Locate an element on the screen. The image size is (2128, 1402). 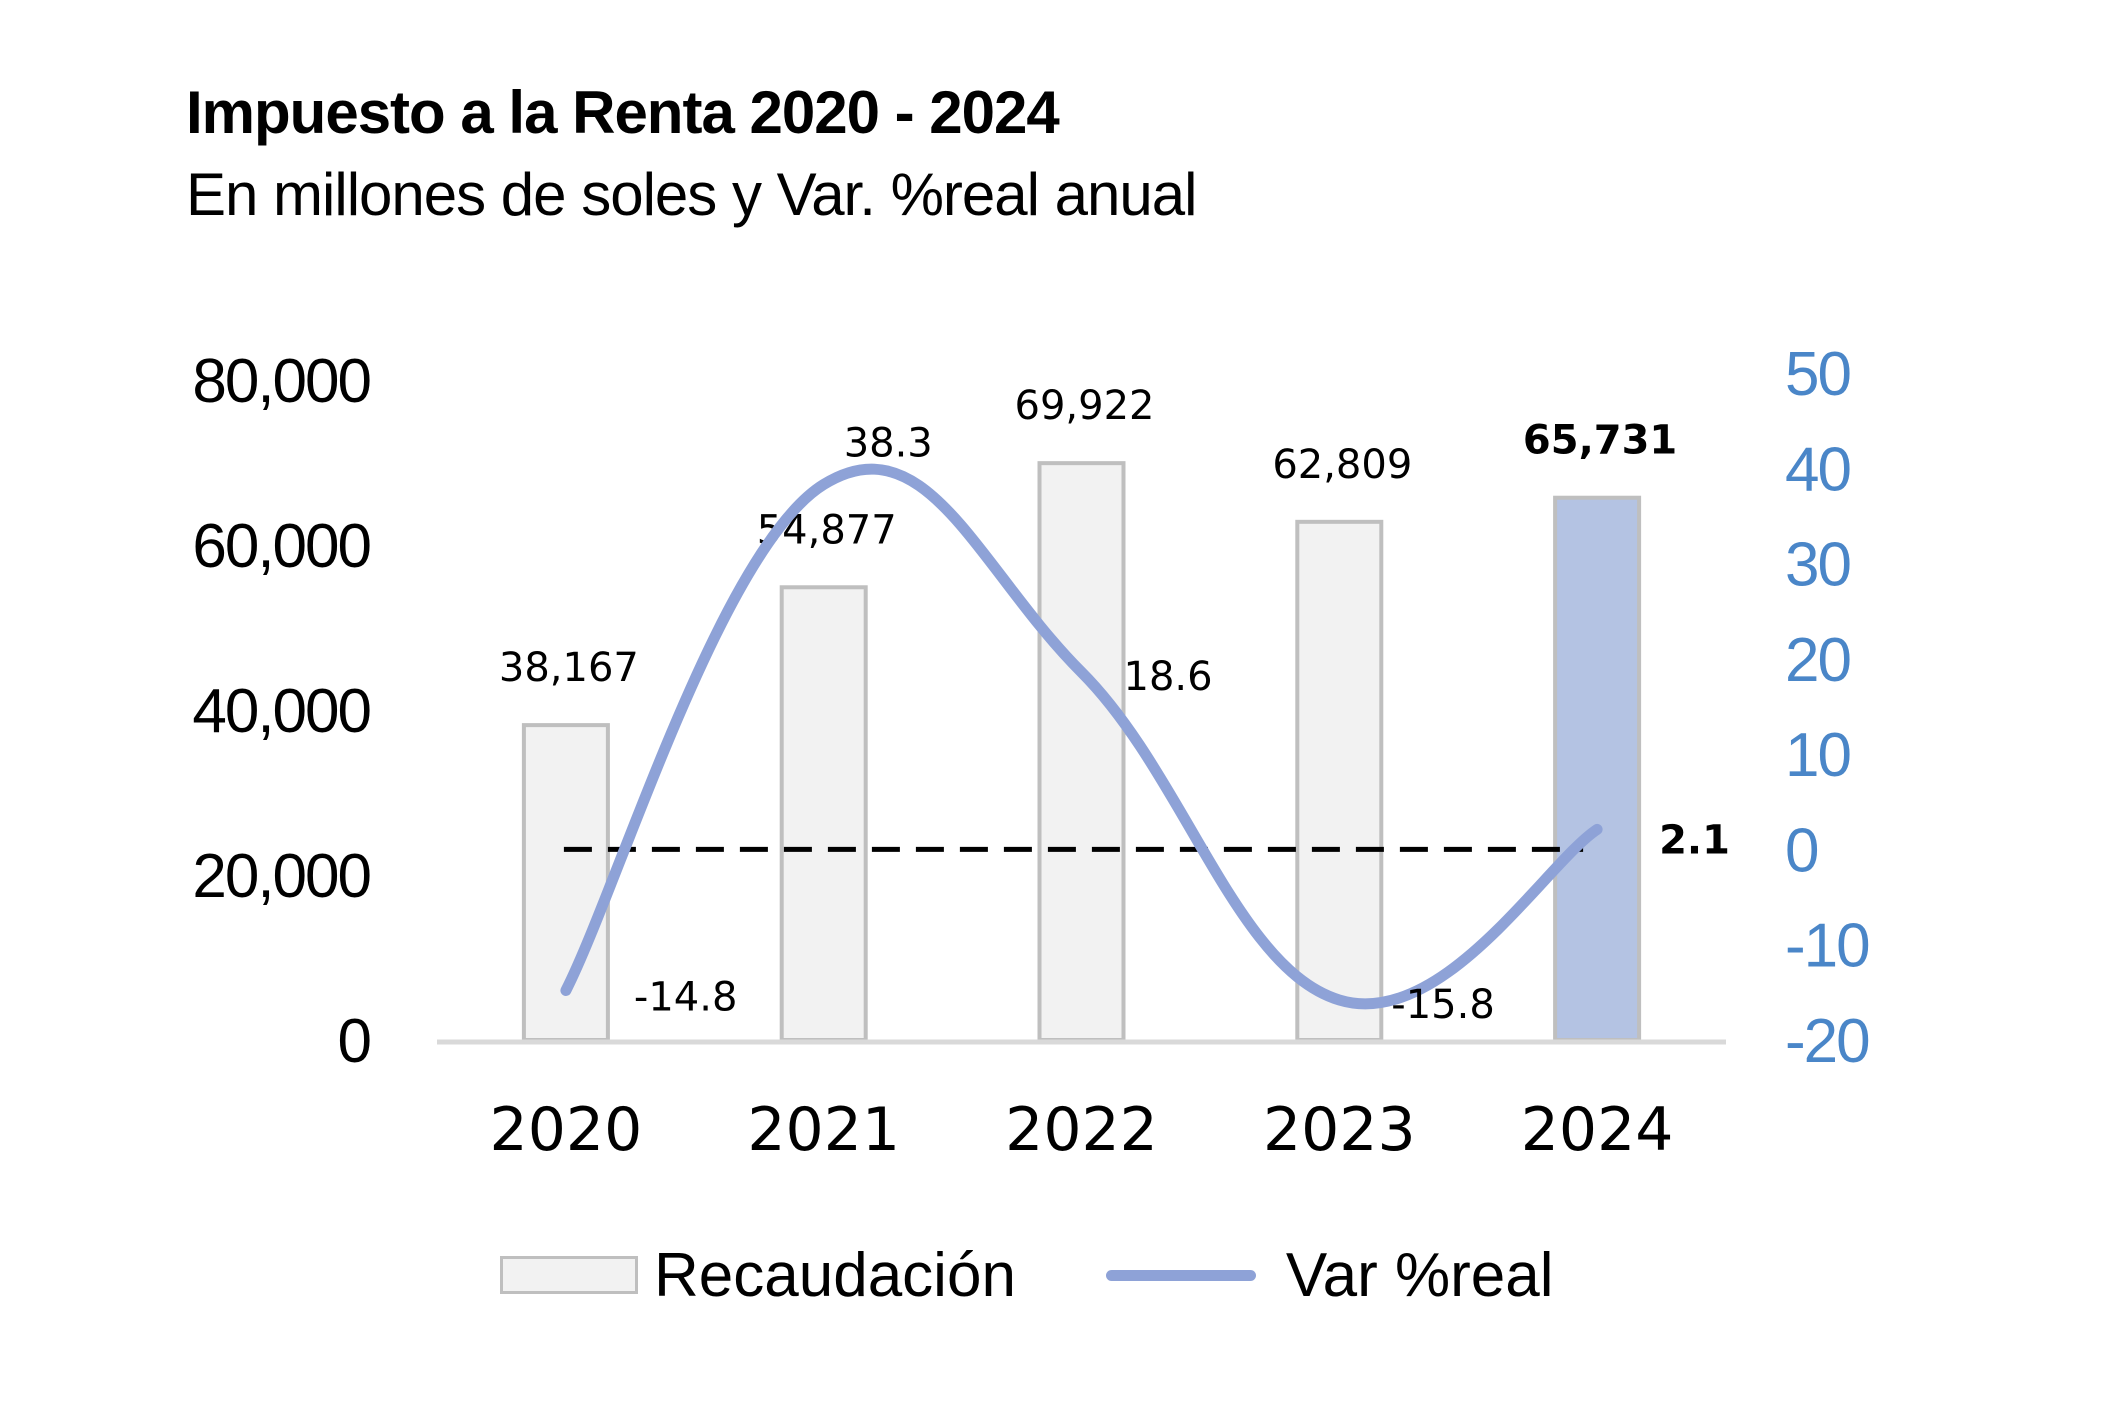
line-value-label: -14.8 is located at coordinates (686, 997).